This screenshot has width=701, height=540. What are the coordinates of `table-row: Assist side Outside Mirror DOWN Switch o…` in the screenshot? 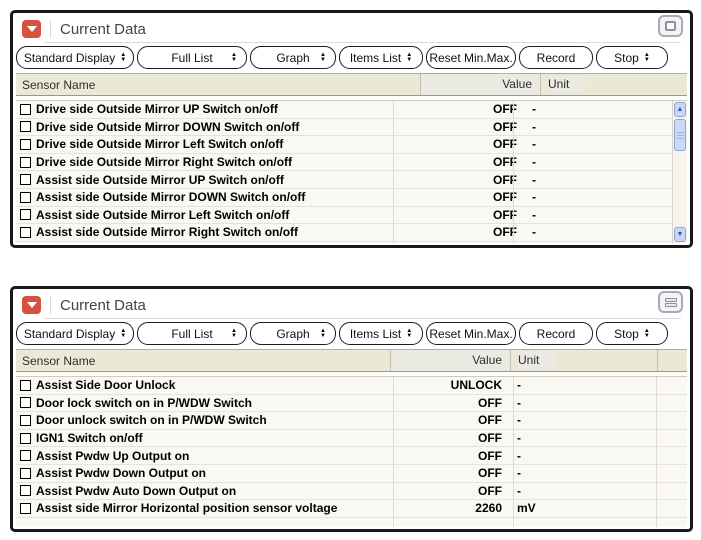 It's located at (344, 198).